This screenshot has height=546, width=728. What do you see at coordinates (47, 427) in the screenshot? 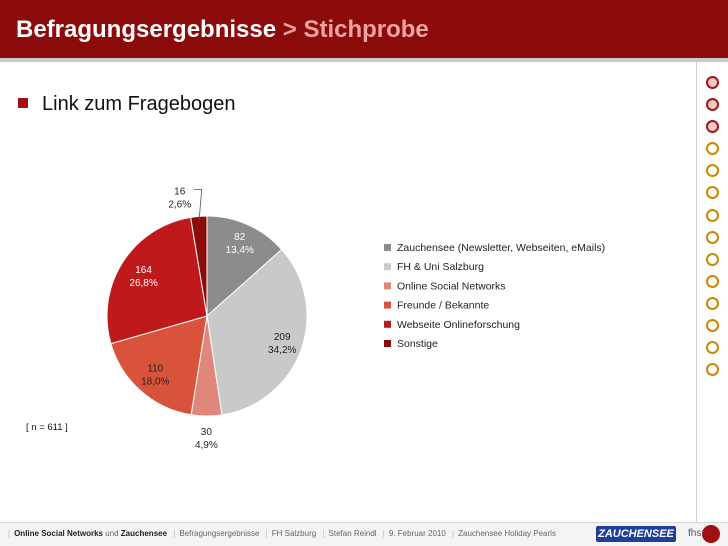
I see `sample-size-note: [ n = 611 ]` at bounding box center [47, 427].